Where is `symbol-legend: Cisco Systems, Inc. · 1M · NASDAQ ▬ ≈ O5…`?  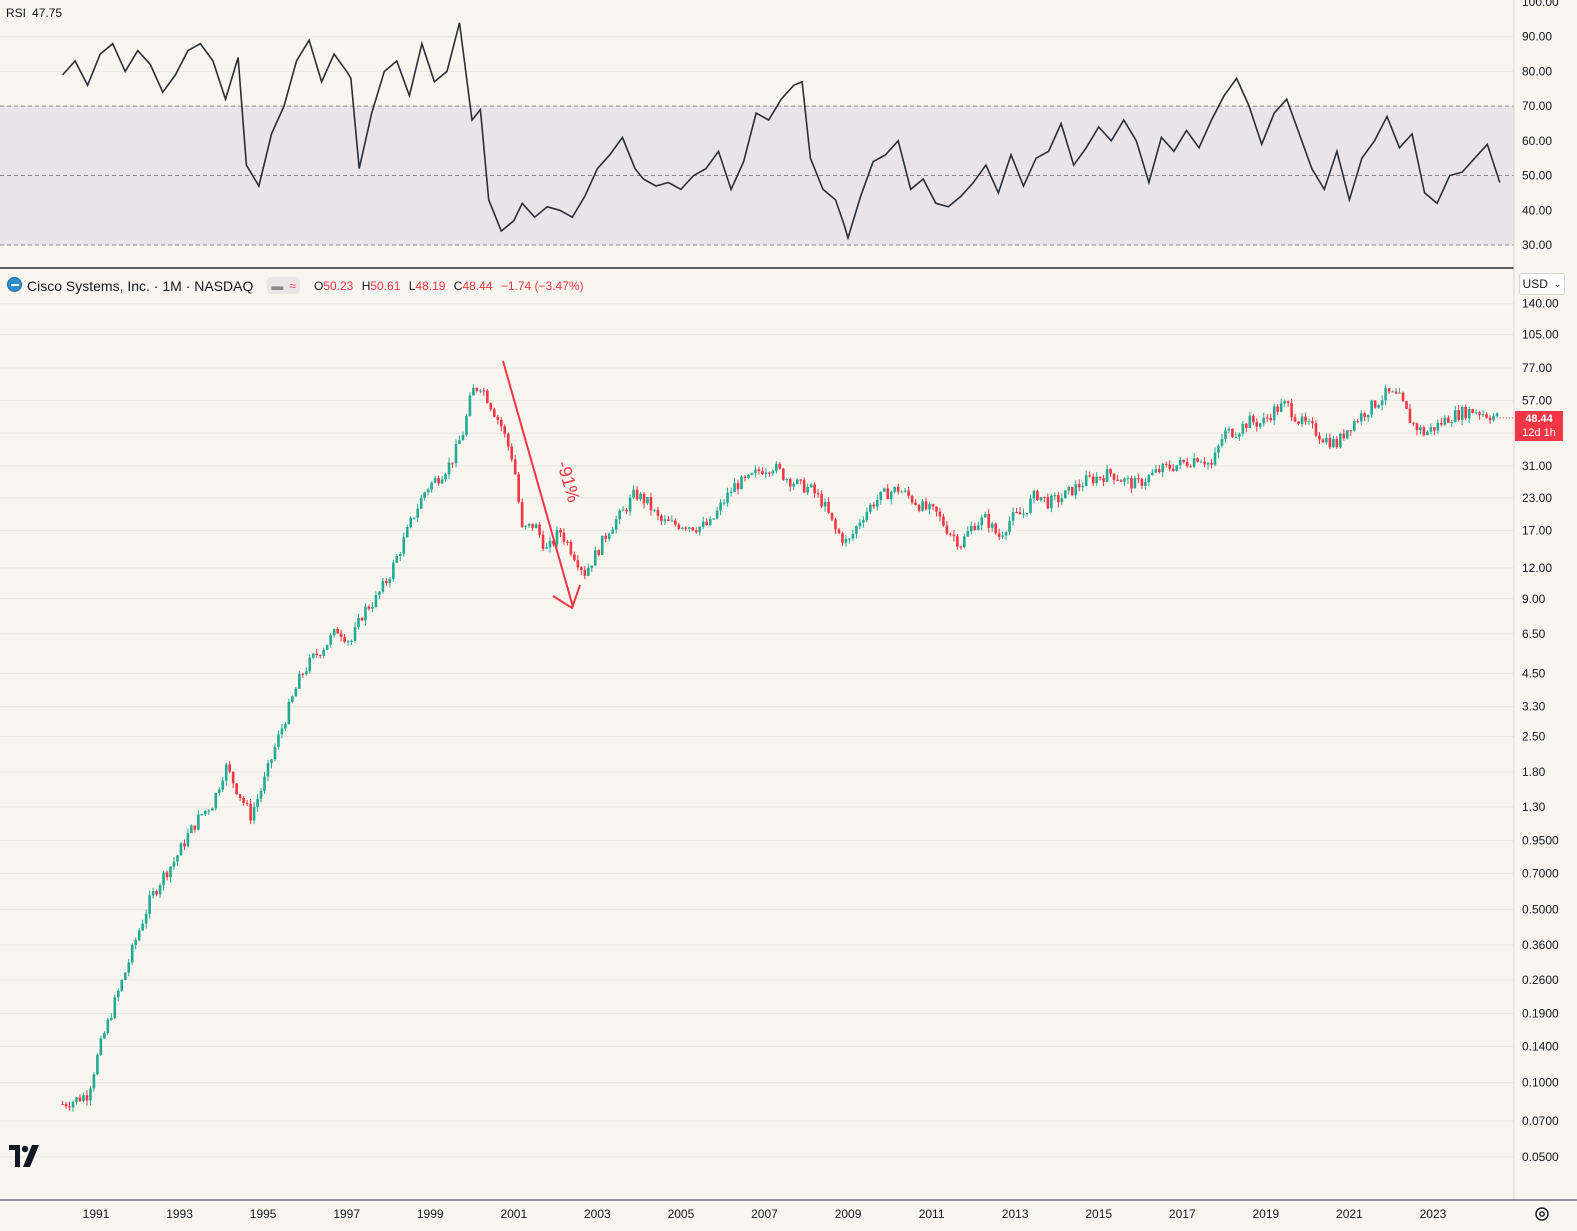
symbol-legend: Cisco Systems, Inc. · 1M · NASDAQ ▬ ≈ O5… is located at coordinates (305, 285).